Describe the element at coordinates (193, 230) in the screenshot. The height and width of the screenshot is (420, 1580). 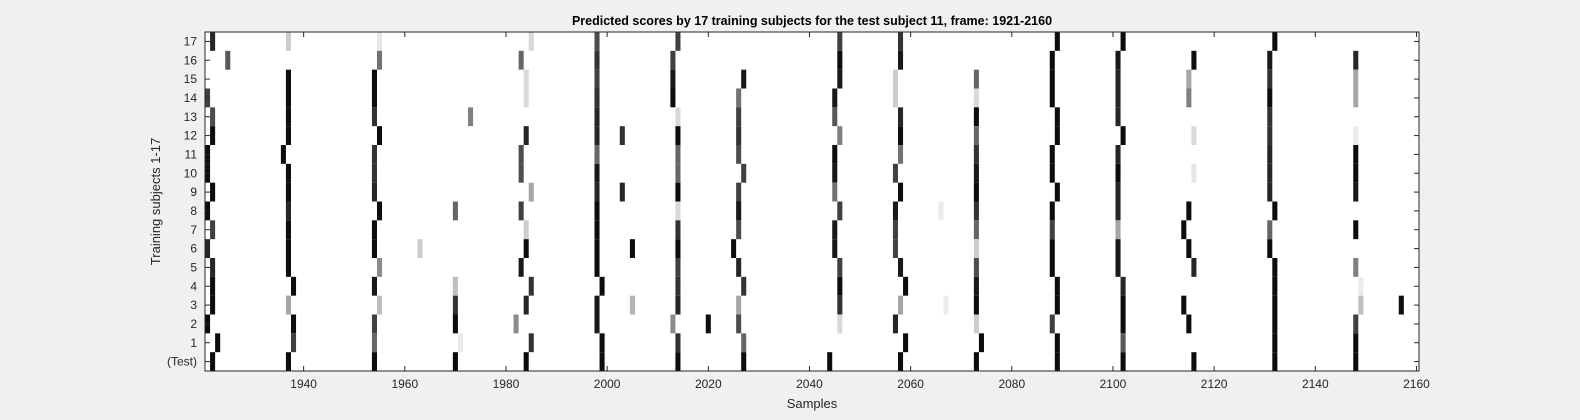
I see `y-tick-label: 7` at that location.